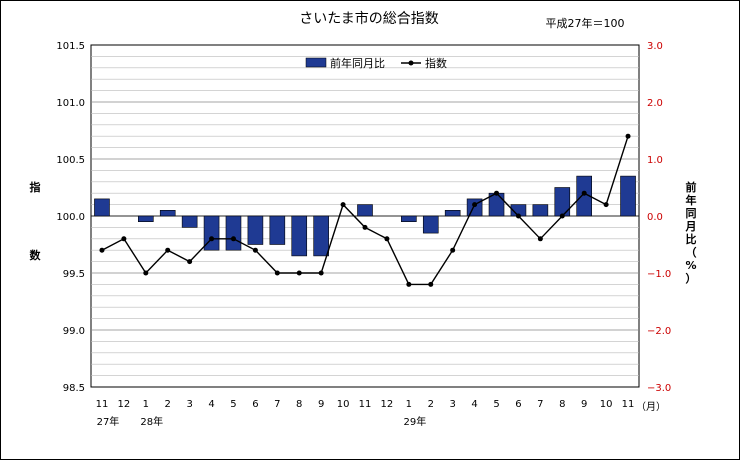 The height and width of the screenshot is (461, 740). Describe the element at coordinates (414, 421) in the screenshot. I see `year-label: 29年` at that location.